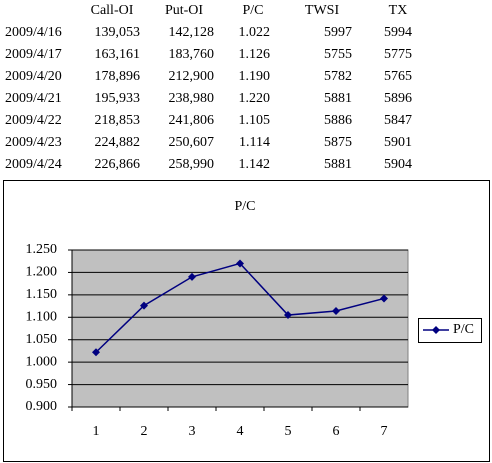 This screenshot has height=463, width=492. I want to click on x-tick-label: 4, so click(240, 431).